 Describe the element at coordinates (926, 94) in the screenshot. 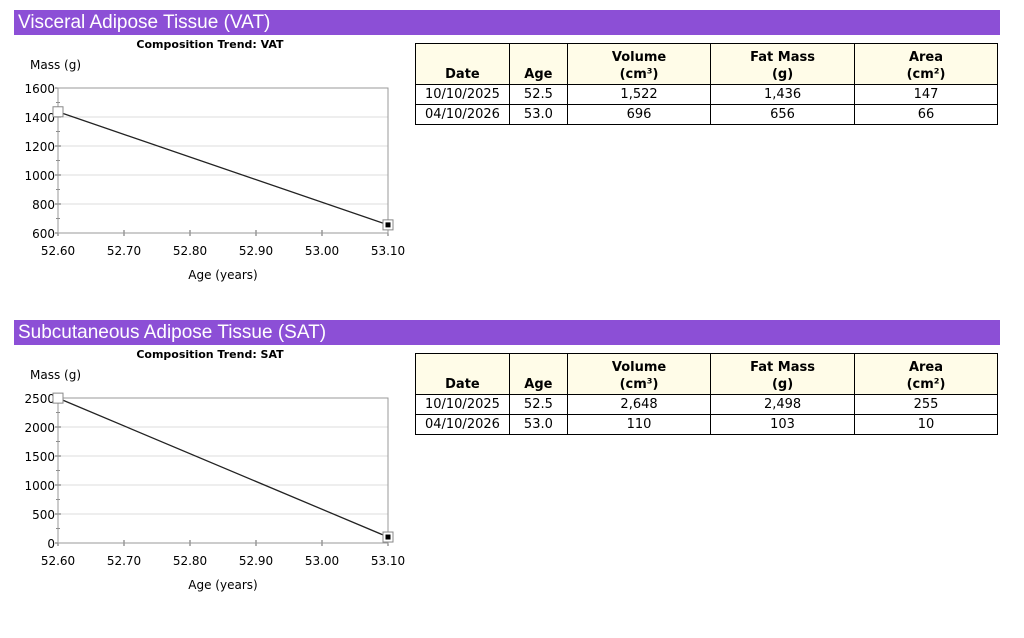

I see `table-cell: 147` at that location.